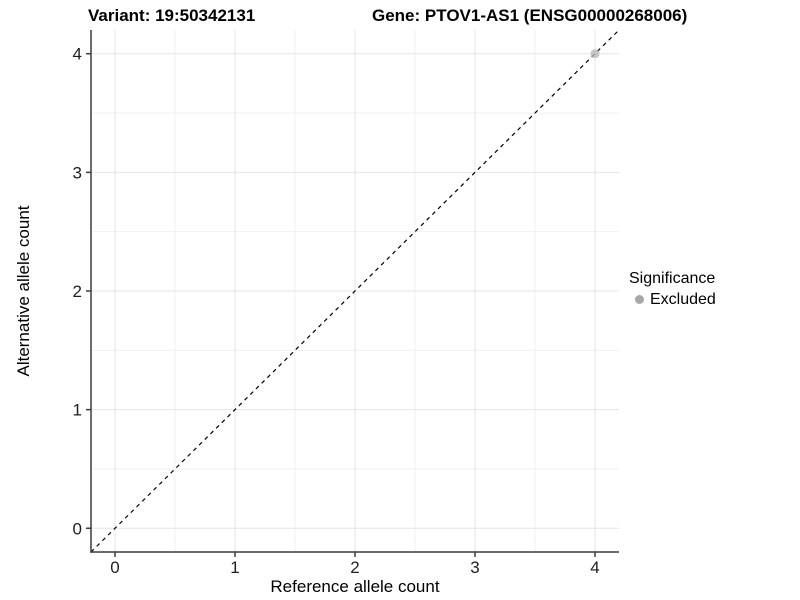 Image resolution: width=800 pixels, height=600 pixels. Describe the element at coordinates (114, 567) in the screenshot. I see `x-tick-label: 0` at that location.